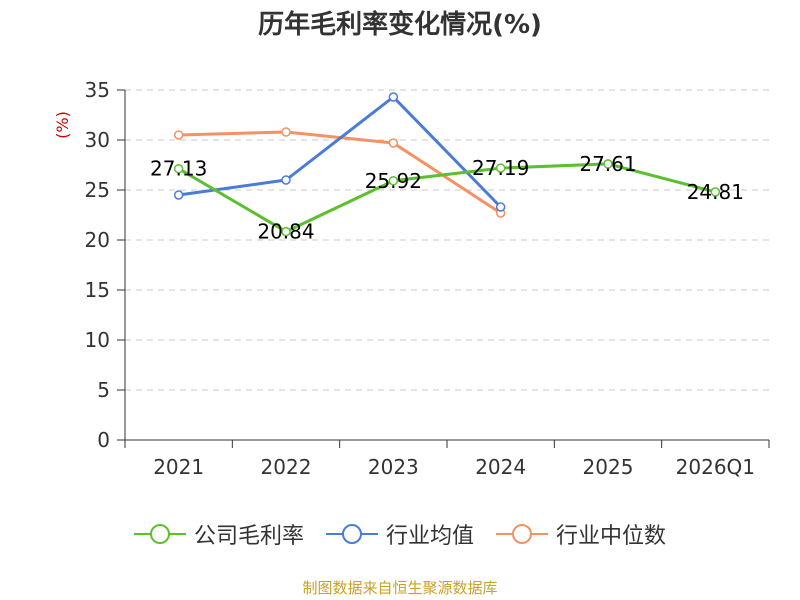 This screenshot has height=600, width=800. I want to click on legend-label-industry-mean: 行业均值, so click(429, 536).